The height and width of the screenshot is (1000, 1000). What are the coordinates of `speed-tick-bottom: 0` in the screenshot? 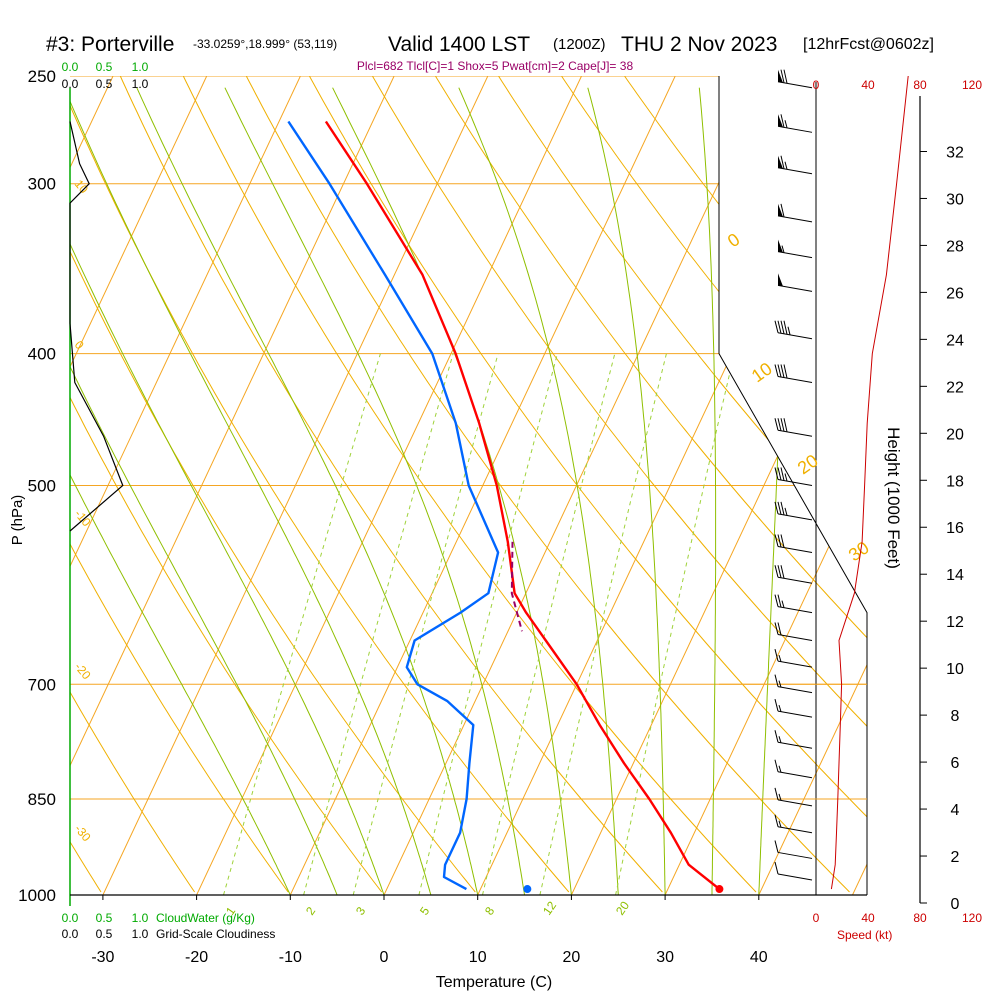 It's located at (816, 918).